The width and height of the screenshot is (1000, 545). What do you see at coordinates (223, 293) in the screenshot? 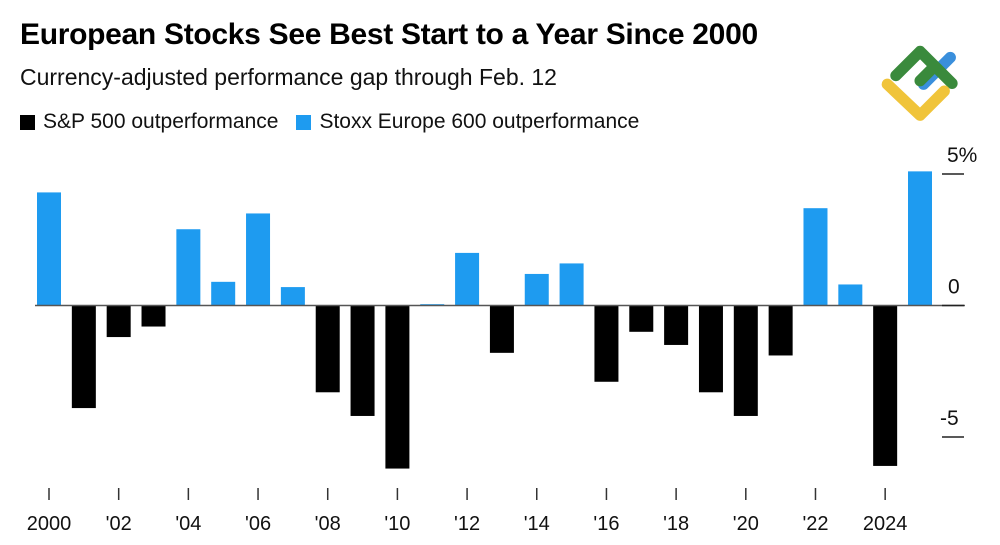
I see `bar-2005` at bounding box center [223, 293].